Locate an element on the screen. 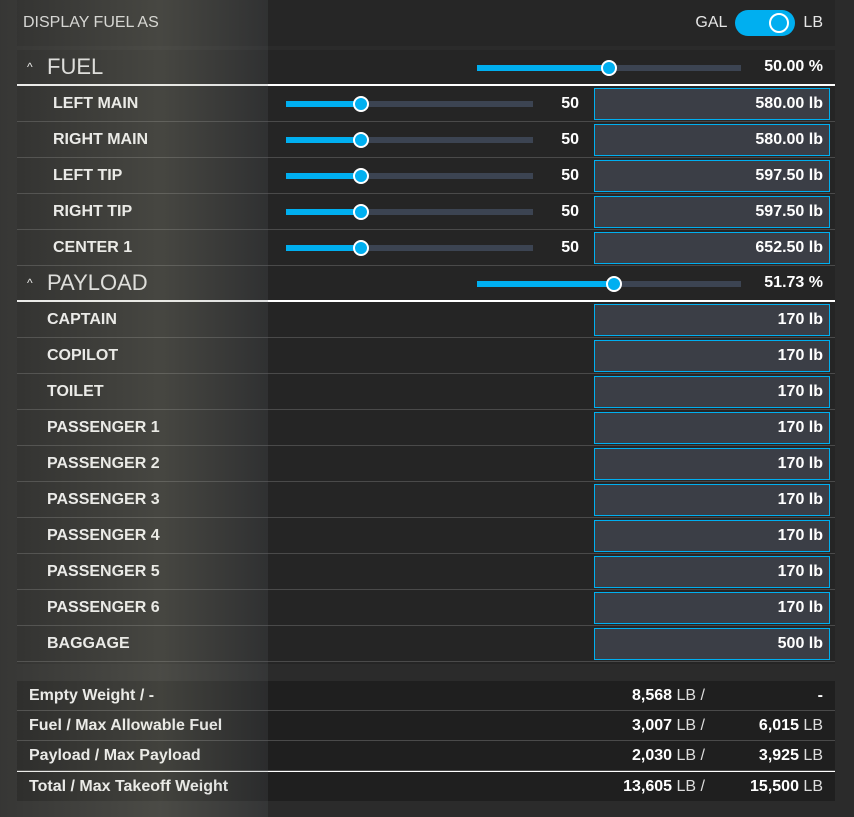 The height and width of the screenshot is (817, 854). fuel-percent: 50.00 % is located at coordinates (793, 66).